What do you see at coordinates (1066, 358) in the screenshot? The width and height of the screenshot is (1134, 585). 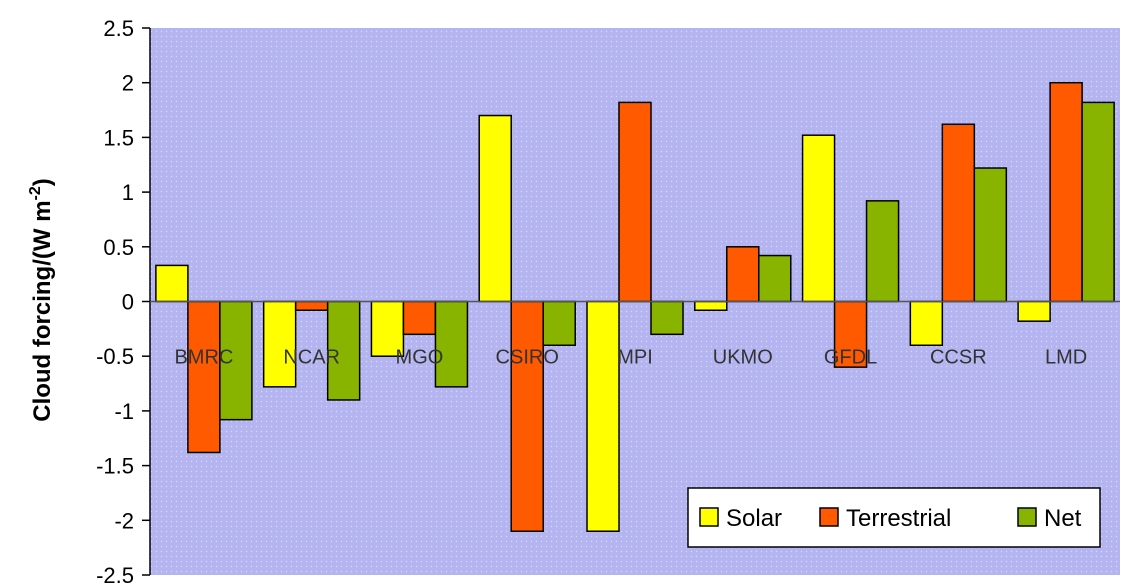 I see `category-label: LMD` at bounding box center [1066, 358].